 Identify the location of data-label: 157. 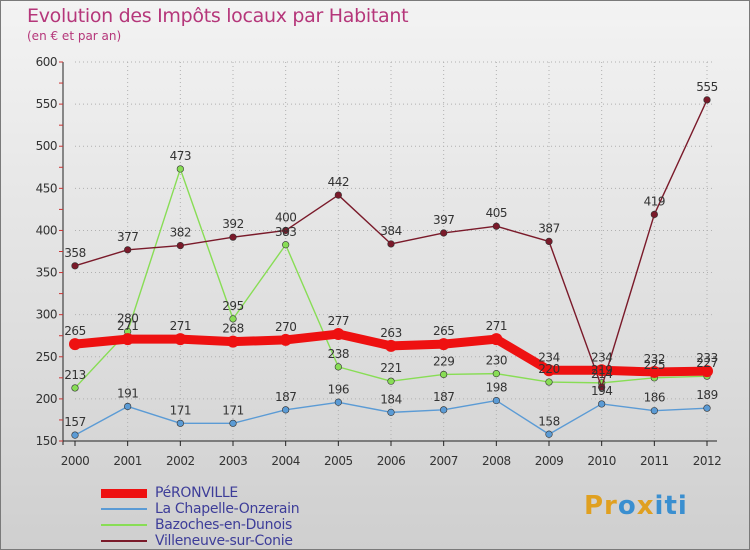
(74, 422).